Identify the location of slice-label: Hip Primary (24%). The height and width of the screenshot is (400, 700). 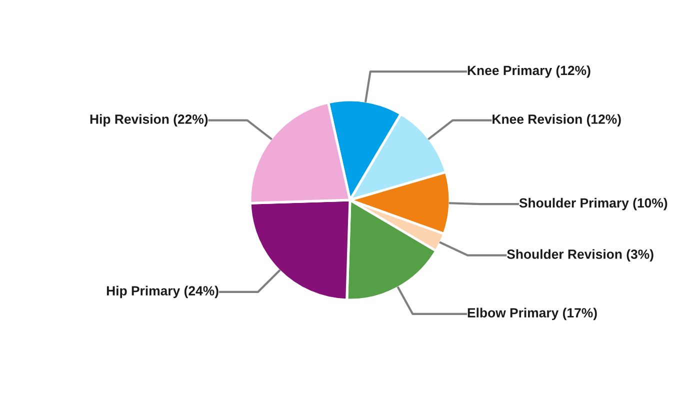
(162, 292).